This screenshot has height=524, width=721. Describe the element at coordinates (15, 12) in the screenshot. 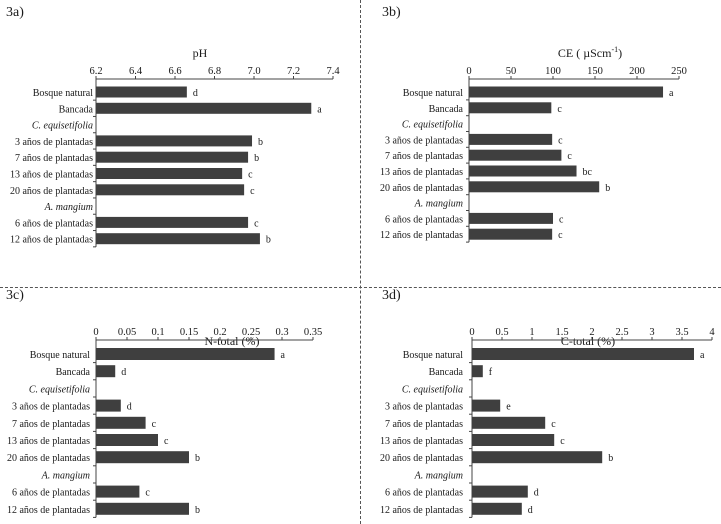

I see `panel-label: 3a)` at that location.